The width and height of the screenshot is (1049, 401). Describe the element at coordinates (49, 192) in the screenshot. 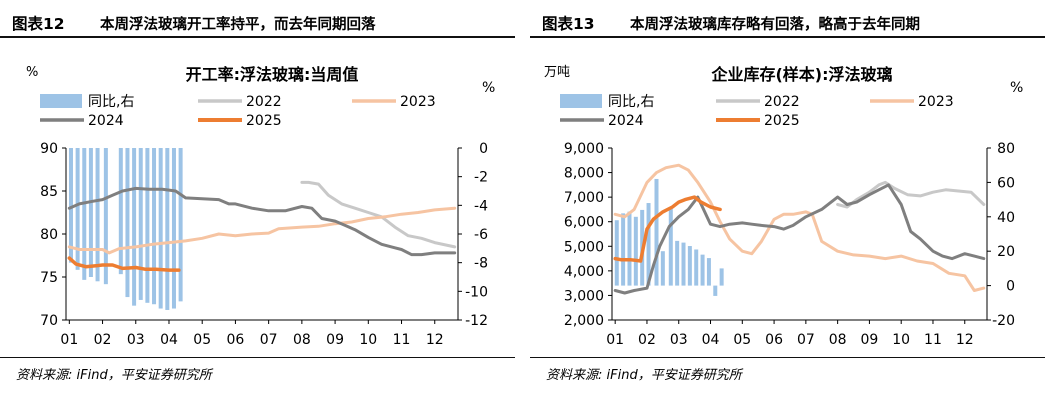

I see `left-tick-label: 85` at that location.